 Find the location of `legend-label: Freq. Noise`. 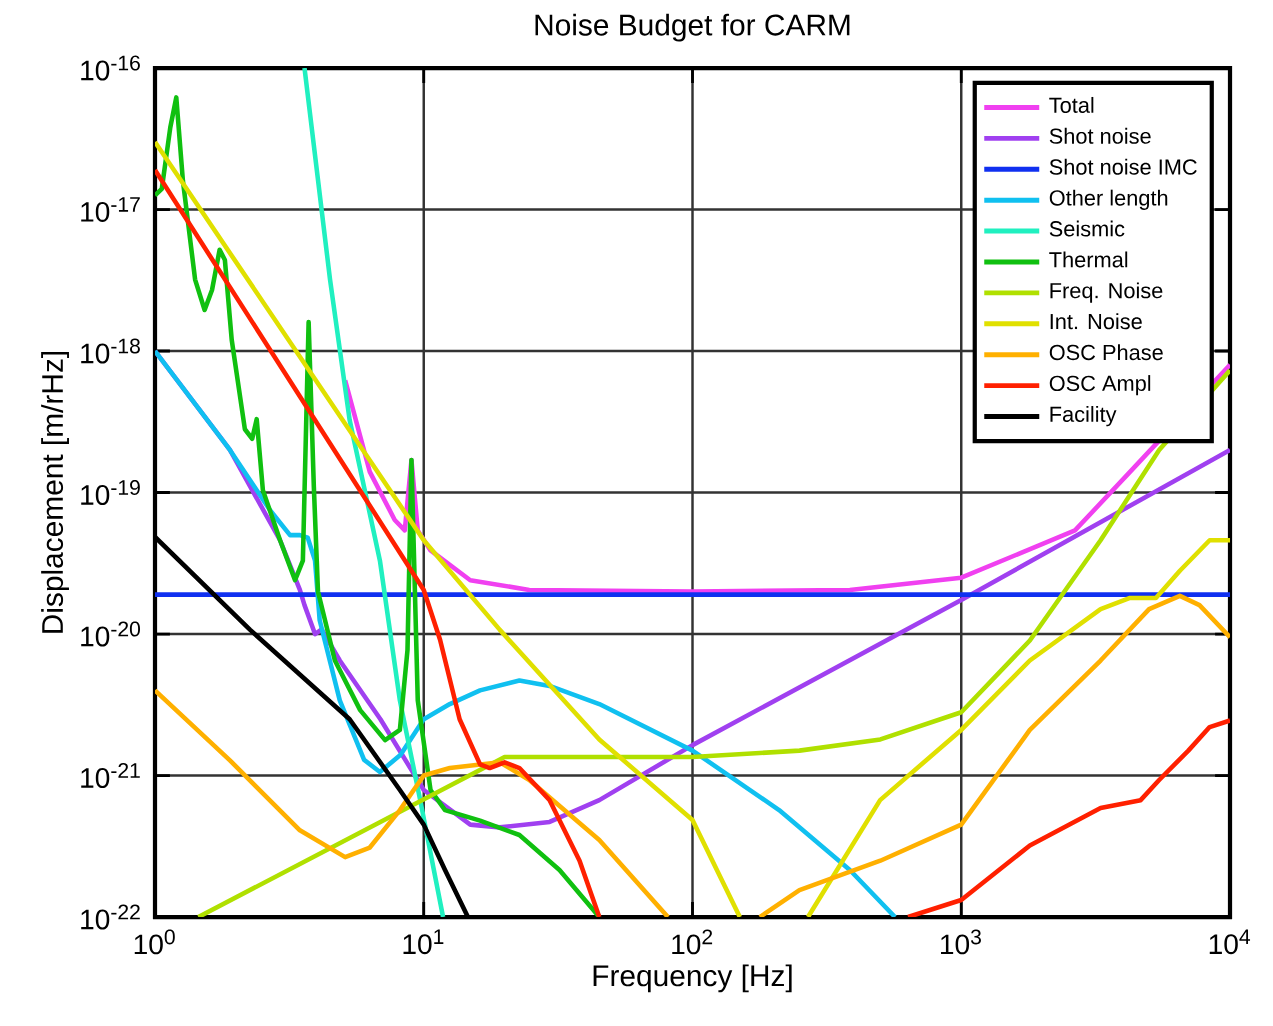

legend-label: Freq. Noise is located at coordinates (1106, 292).